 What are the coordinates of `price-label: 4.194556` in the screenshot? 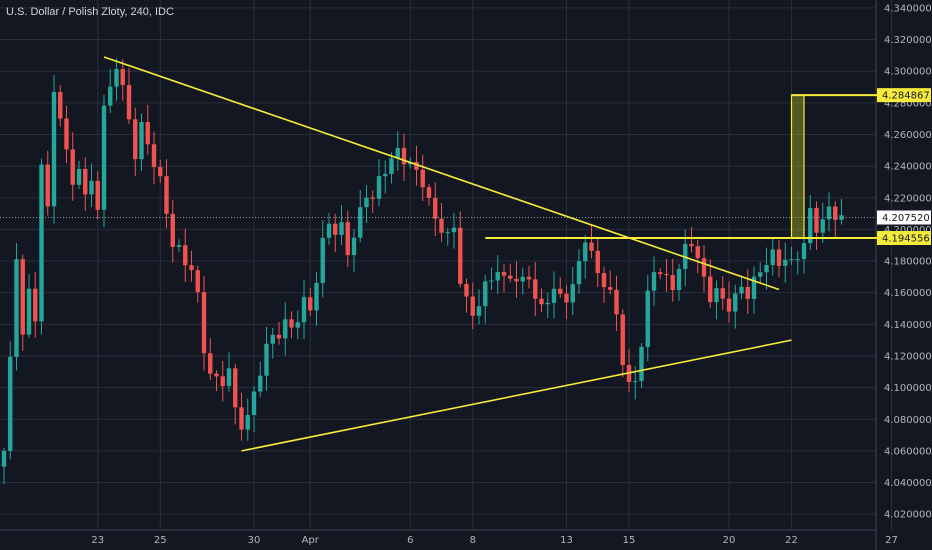 It's located at (904, 238).